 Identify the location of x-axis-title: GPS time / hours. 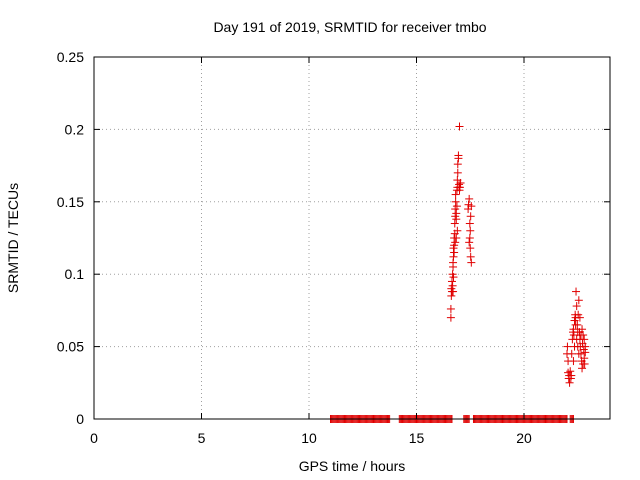
(352, 466).